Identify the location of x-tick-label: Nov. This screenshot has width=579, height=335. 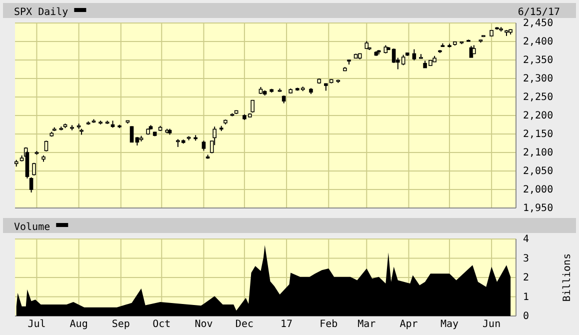
(203, 324).